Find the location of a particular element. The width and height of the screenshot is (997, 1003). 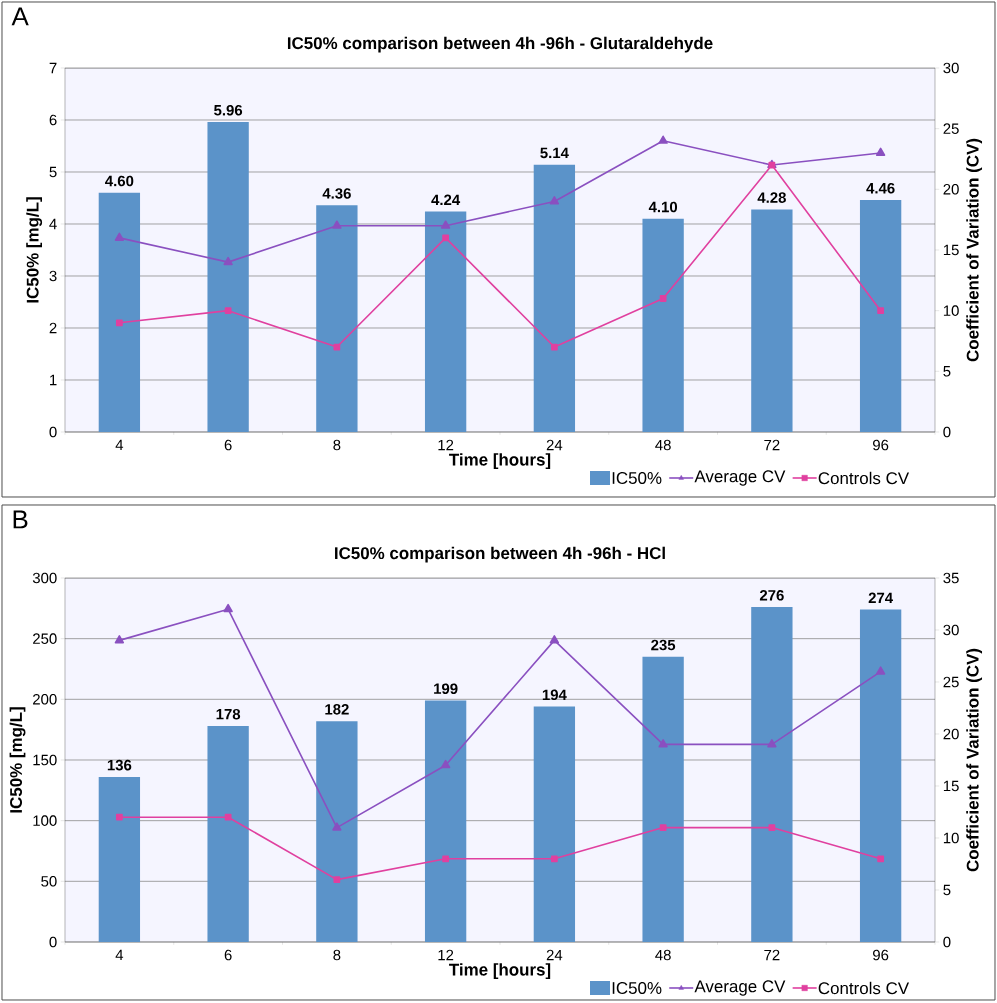

y-tick-label: 5 is located at coordinates (53, 172).